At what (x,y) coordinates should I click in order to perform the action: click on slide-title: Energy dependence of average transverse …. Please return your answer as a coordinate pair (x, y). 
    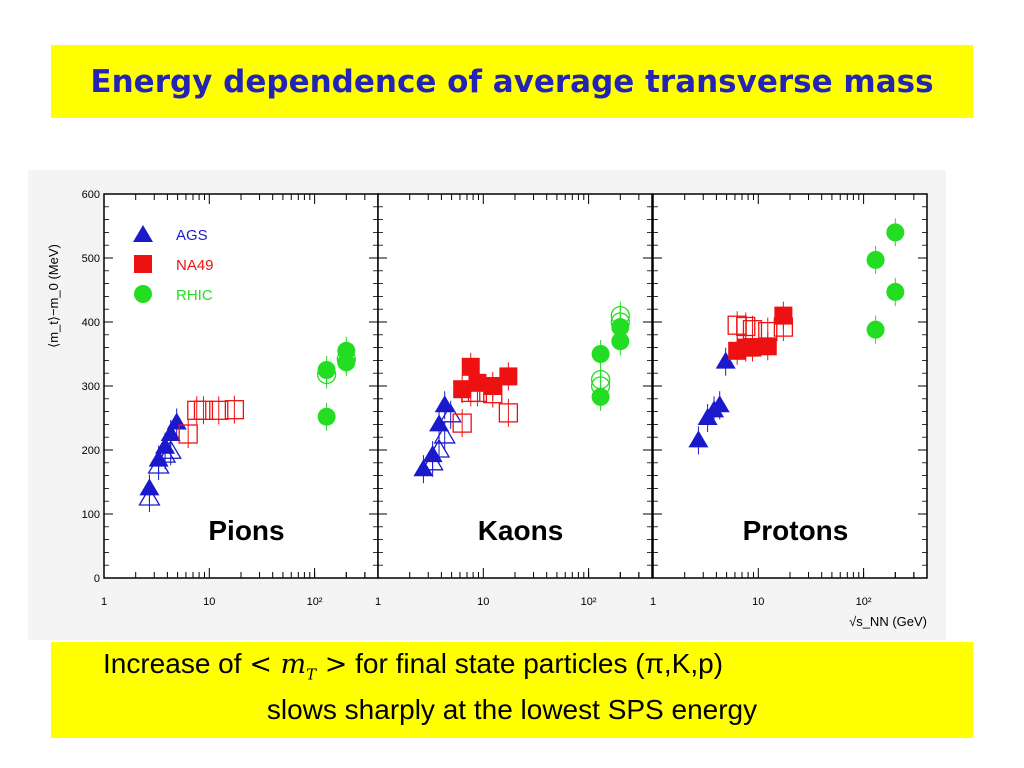
    Looking at the image, I should click on (512, 81).